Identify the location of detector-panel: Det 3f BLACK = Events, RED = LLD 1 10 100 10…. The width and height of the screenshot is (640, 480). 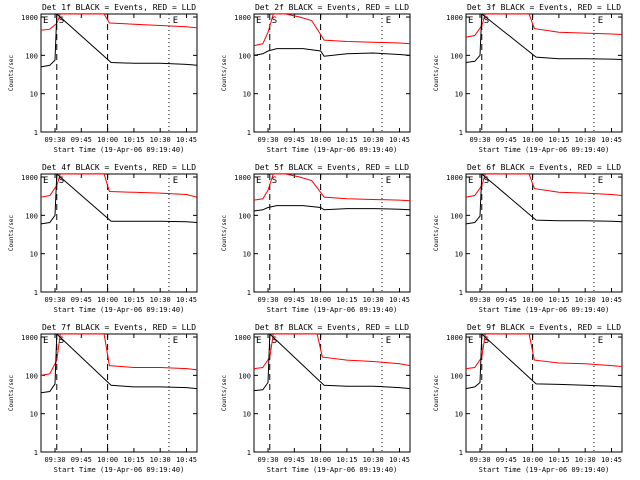
(528, 78).